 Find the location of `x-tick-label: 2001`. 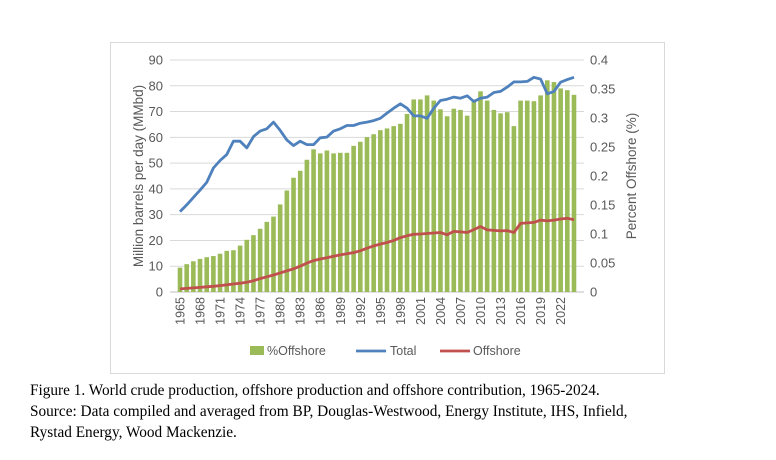

x-tick-label: 2001 is located at coordinates (421, 311).